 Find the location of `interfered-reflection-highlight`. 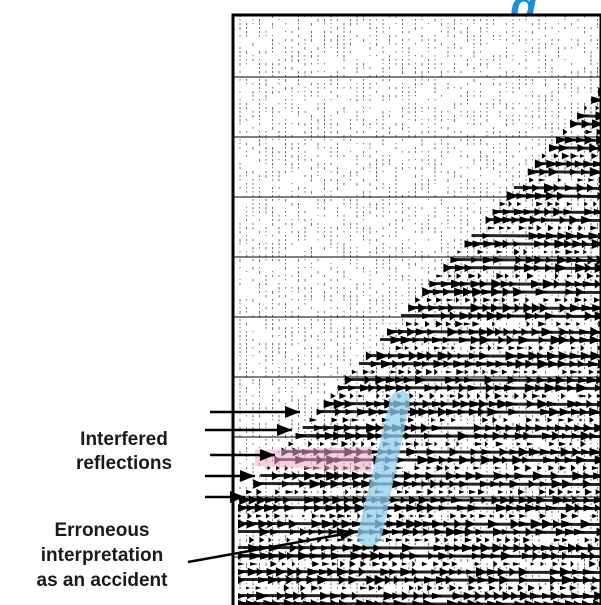

interfered-reflection-highlight is located at coordinates (313, 459).